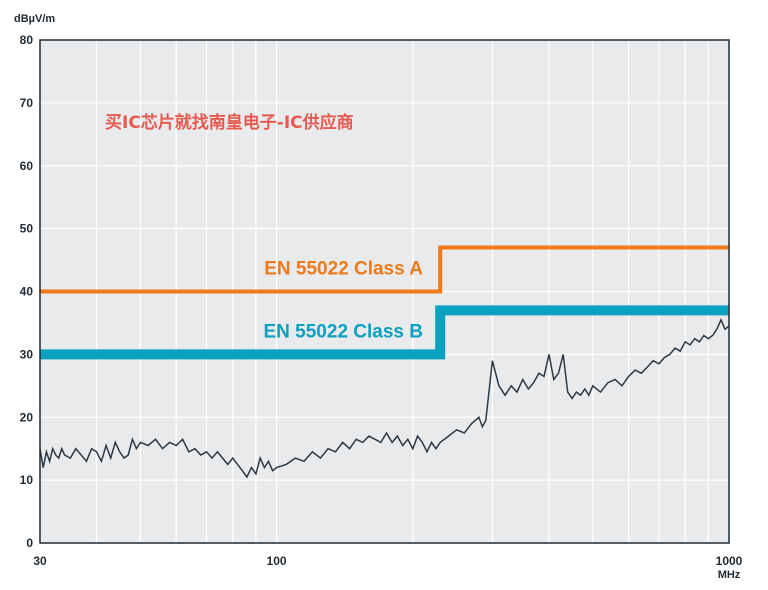 Image resolution: width=768 pixels, height=590 pixels. I want to click on labels: EN 55022 Class A EN 55022 Class B, so click(344, 301).